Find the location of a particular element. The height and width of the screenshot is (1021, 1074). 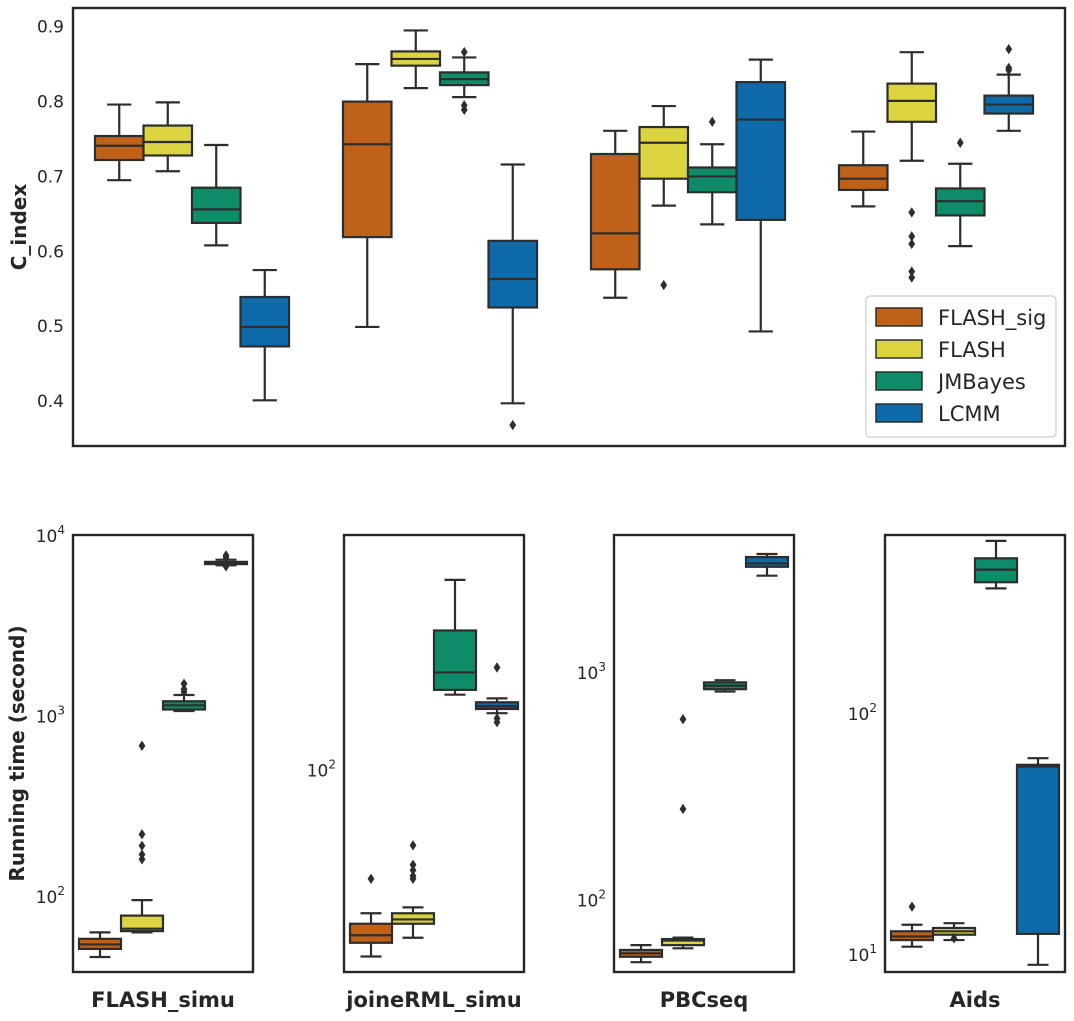

y-tick-label: 0.4 is located at coordinates (50, 402).